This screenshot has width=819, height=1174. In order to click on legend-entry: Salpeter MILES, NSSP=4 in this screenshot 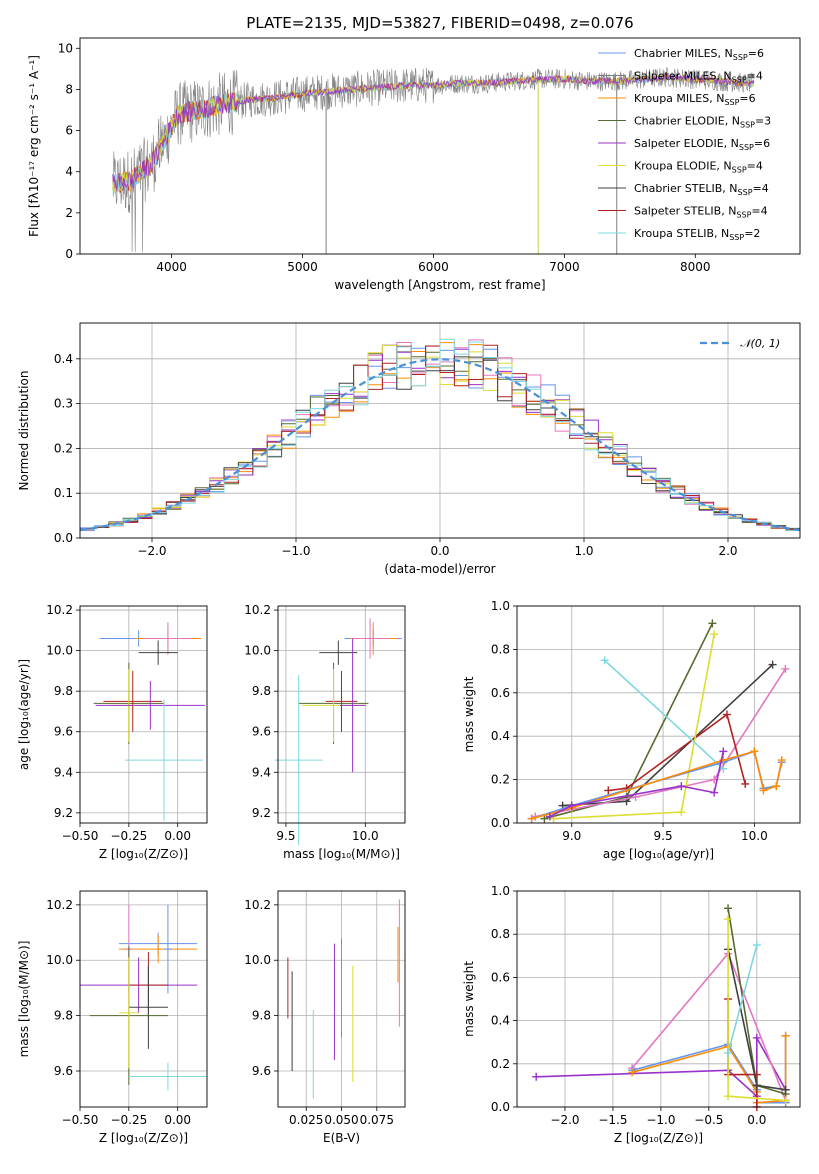, I will do `click(698, 77)`.